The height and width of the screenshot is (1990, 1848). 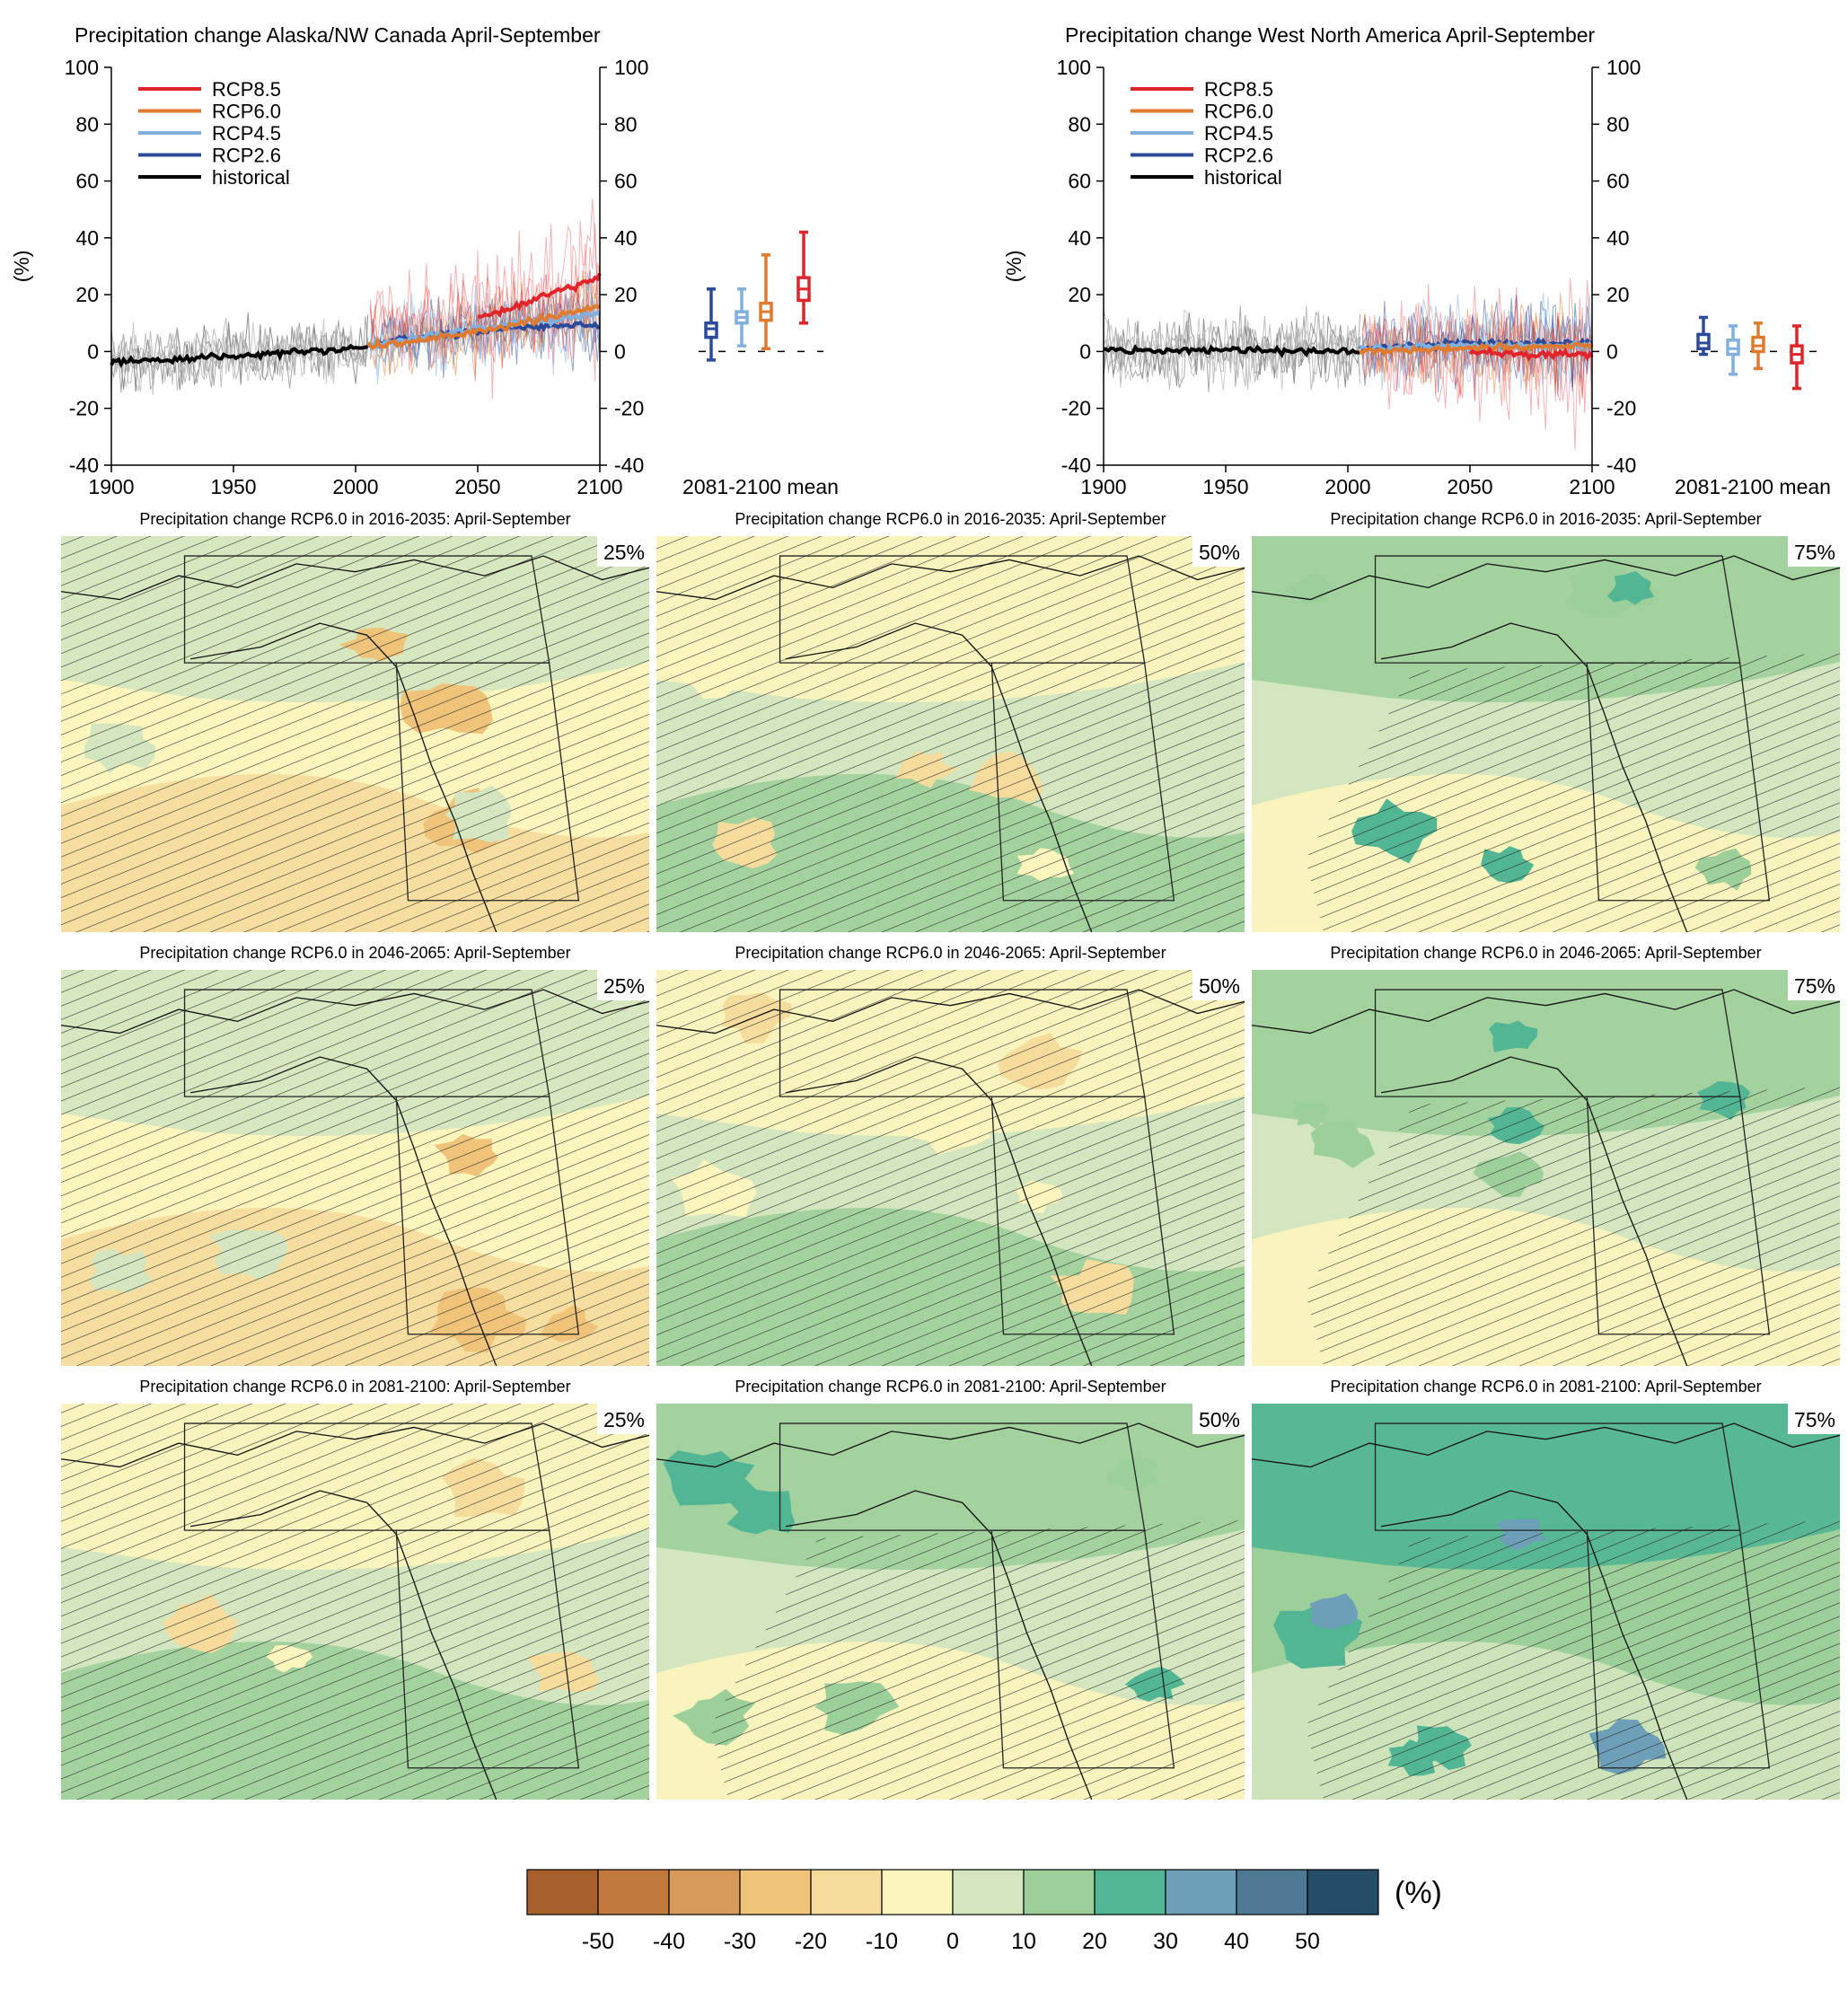 I want to click on x-tick-label: 2050, so click(x=477, y=486).